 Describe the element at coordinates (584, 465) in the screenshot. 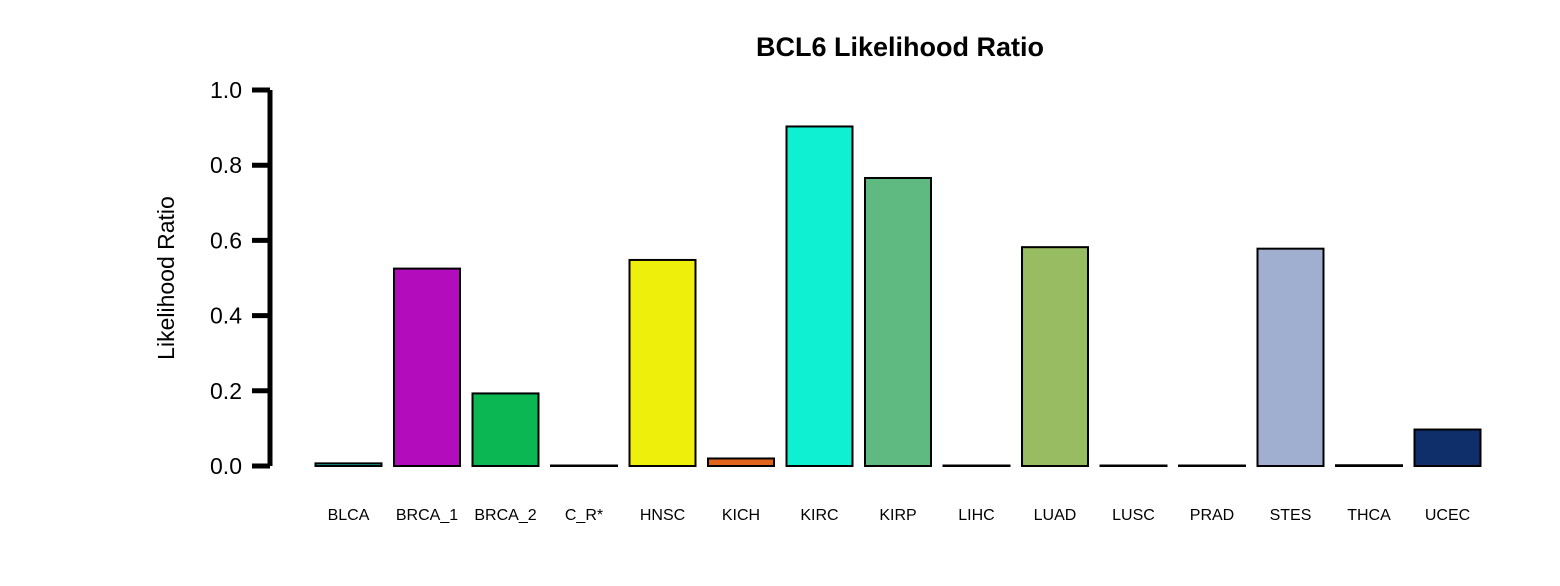

I see `bar-c-r` at that location.